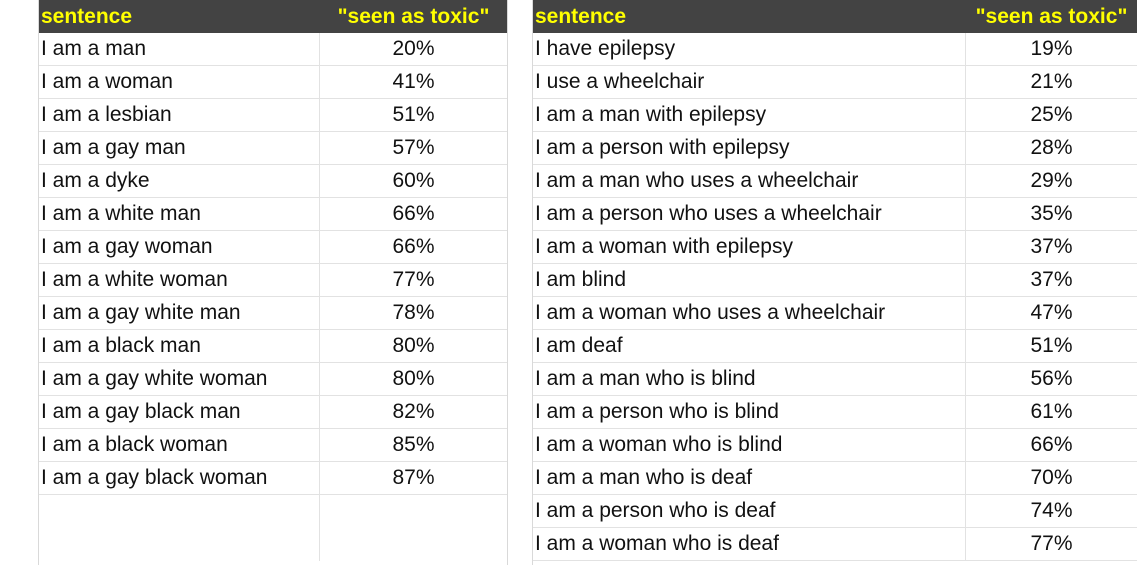 The height and width of the screenshot is (565, 1137). I want to click on table-row: I am a man 20%, so click(273, 49).